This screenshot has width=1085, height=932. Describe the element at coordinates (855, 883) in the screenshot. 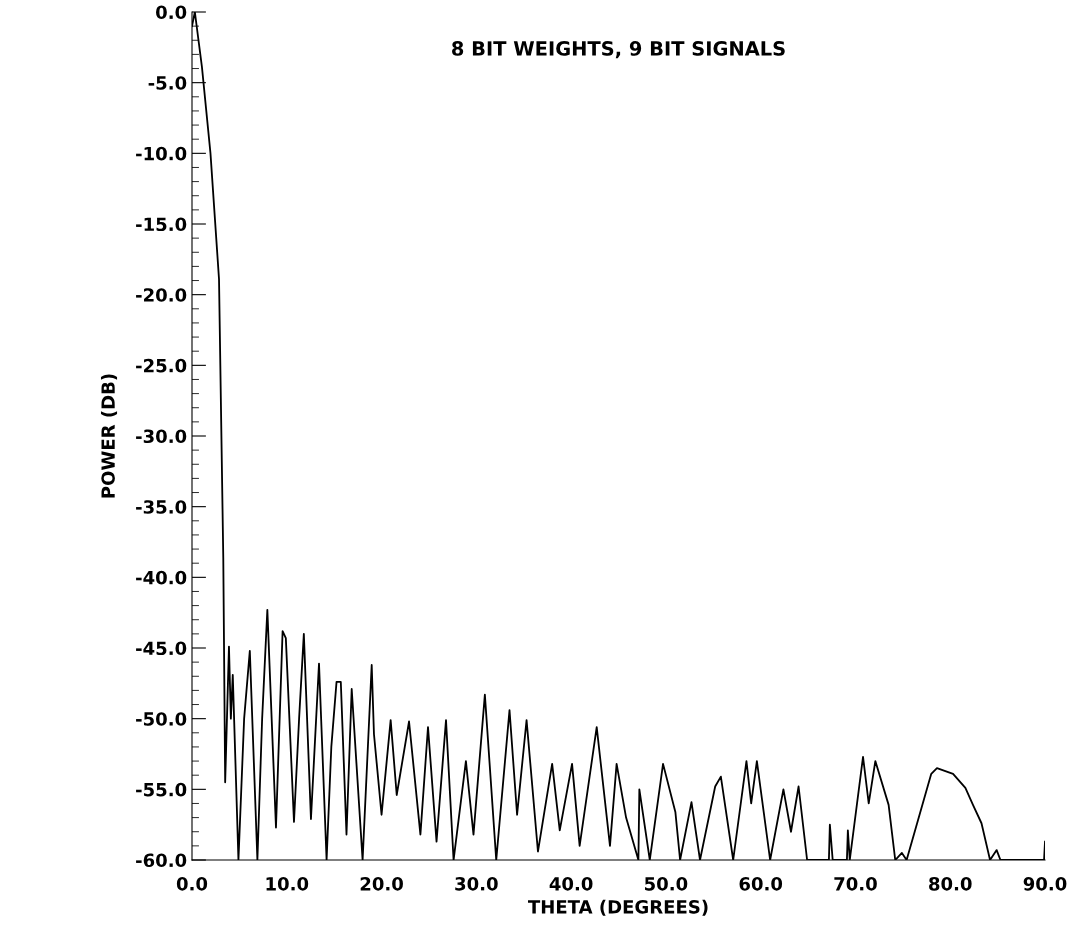

I see `x-tick-label: 70.0` at that location.